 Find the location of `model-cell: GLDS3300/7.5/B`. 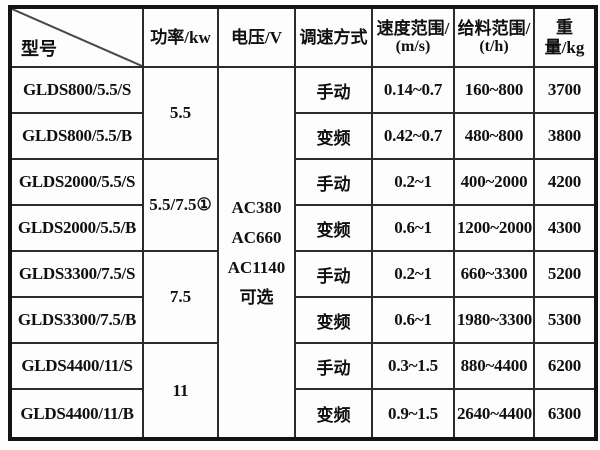

model-cell: GLDS3300/7.5/B is located at coordinates (76, 320).